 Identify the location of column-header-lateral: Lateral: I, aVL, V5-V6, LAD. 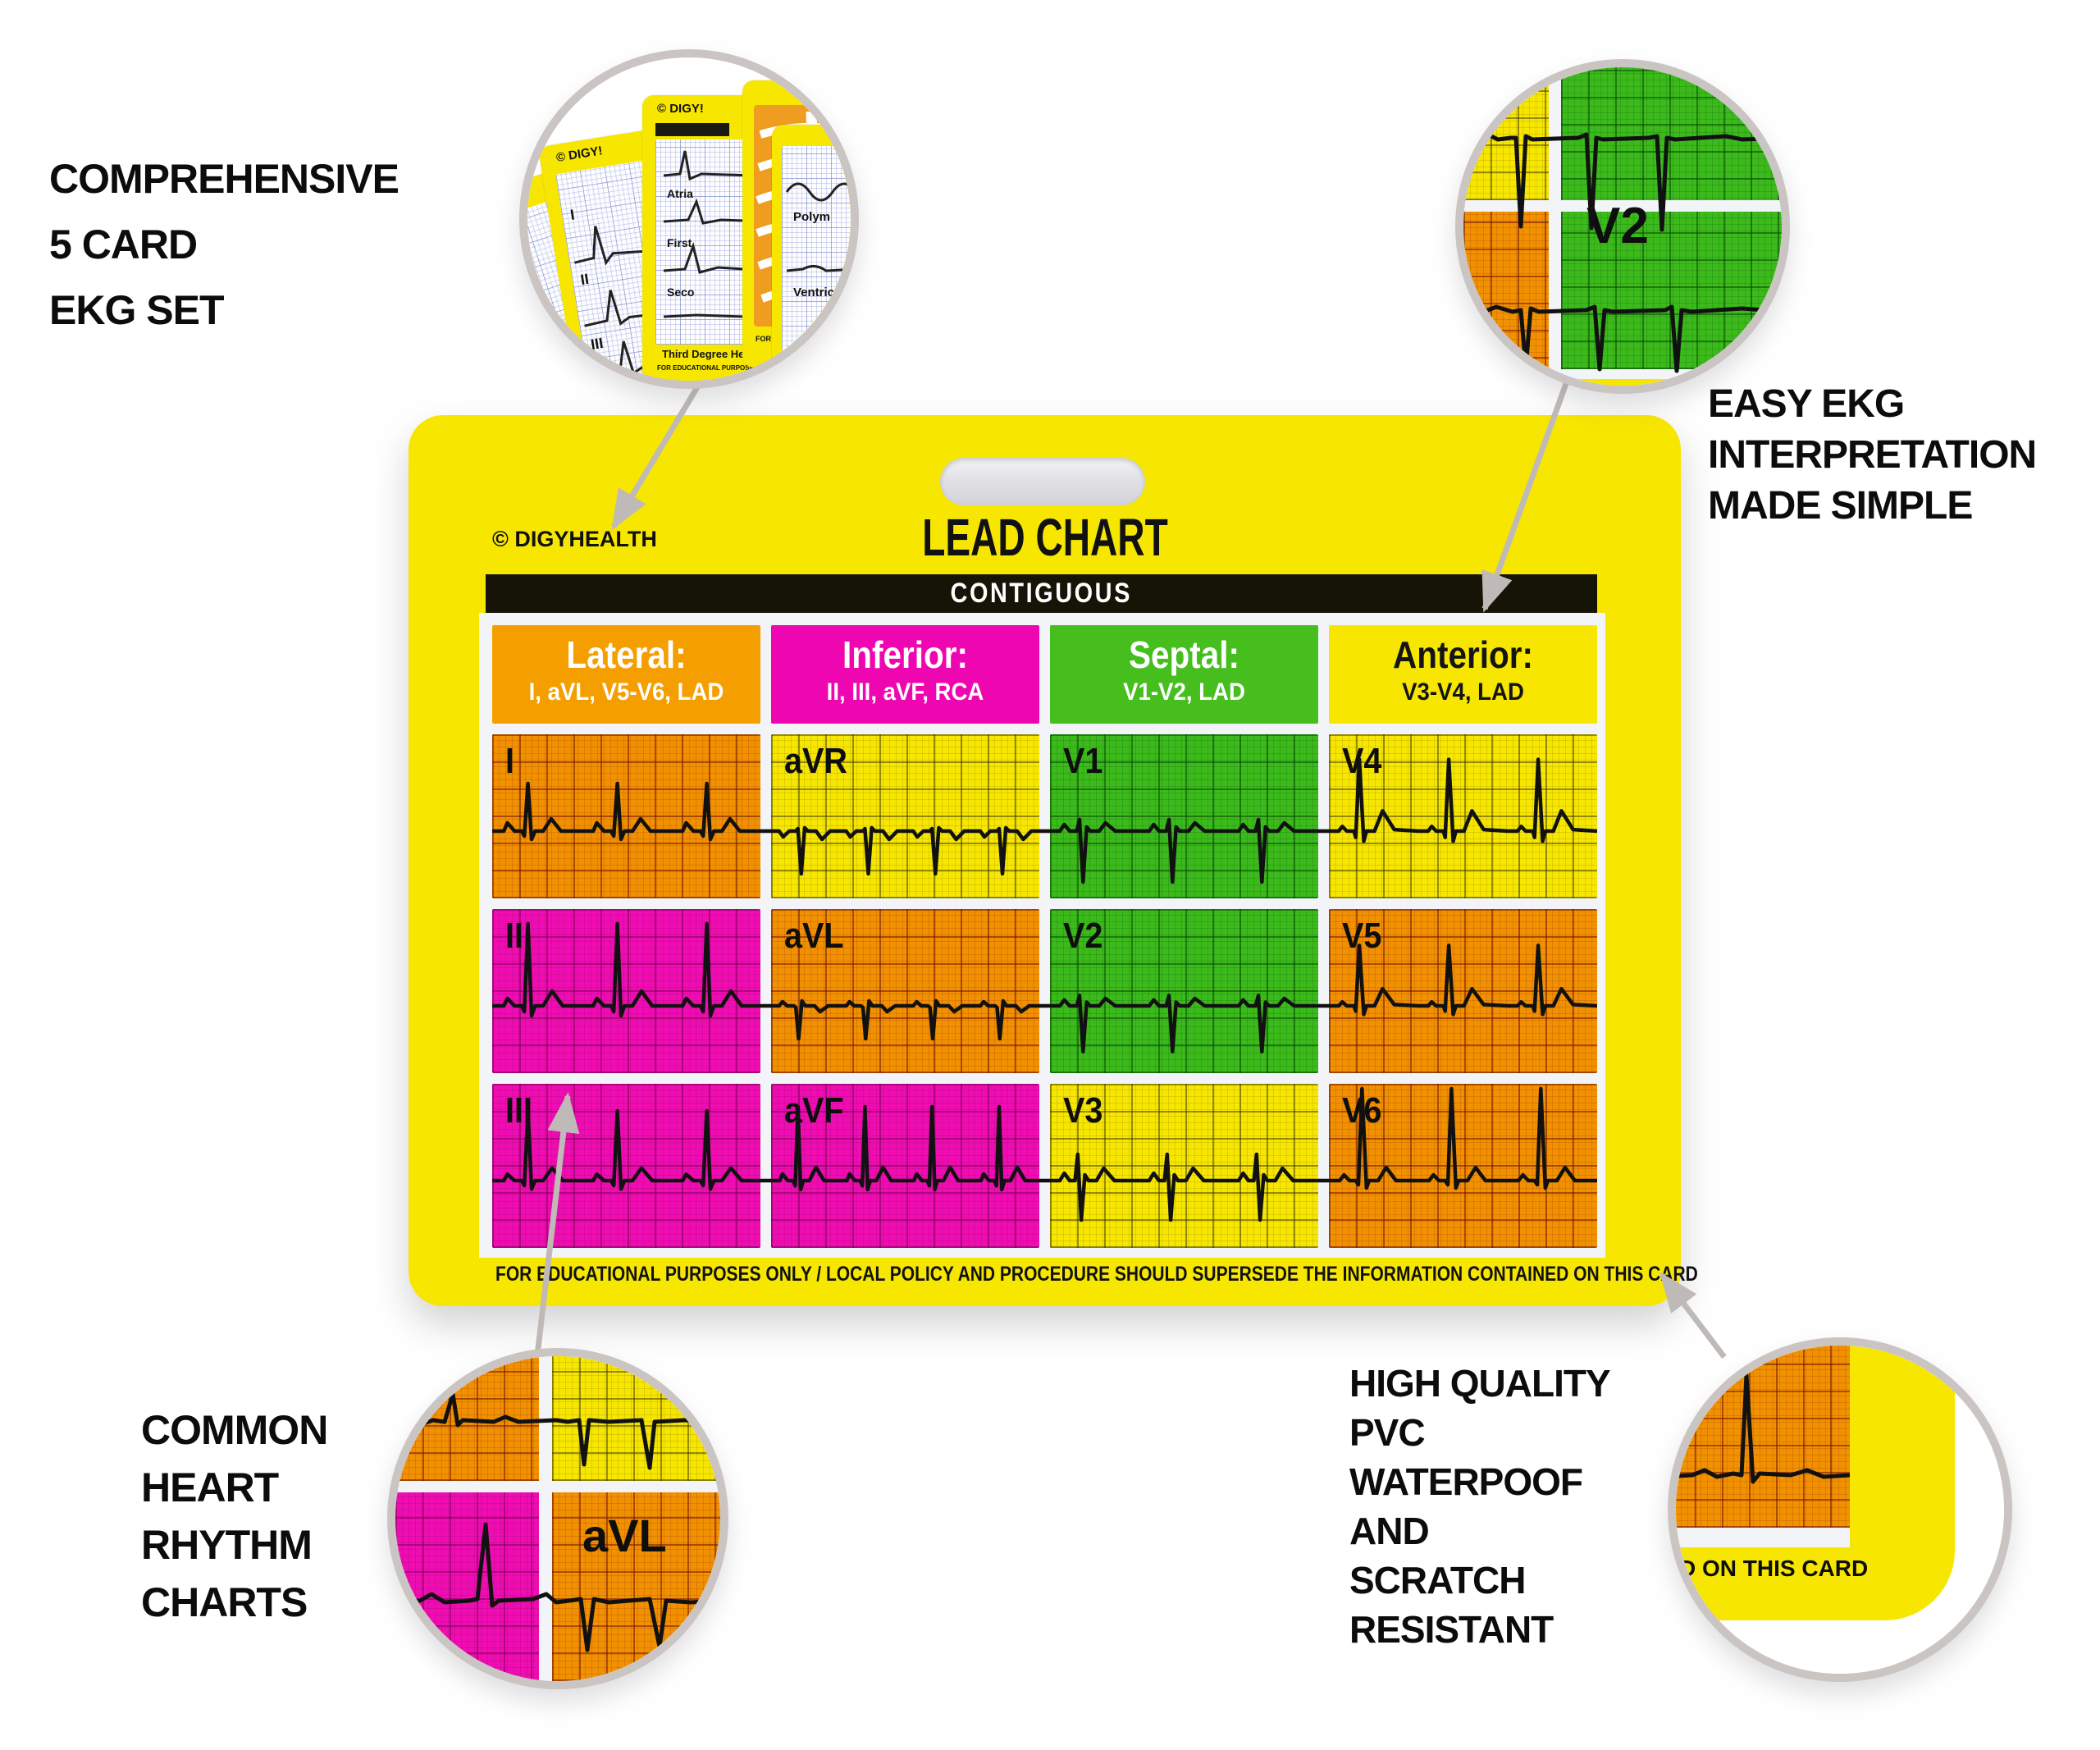
(626, 674).